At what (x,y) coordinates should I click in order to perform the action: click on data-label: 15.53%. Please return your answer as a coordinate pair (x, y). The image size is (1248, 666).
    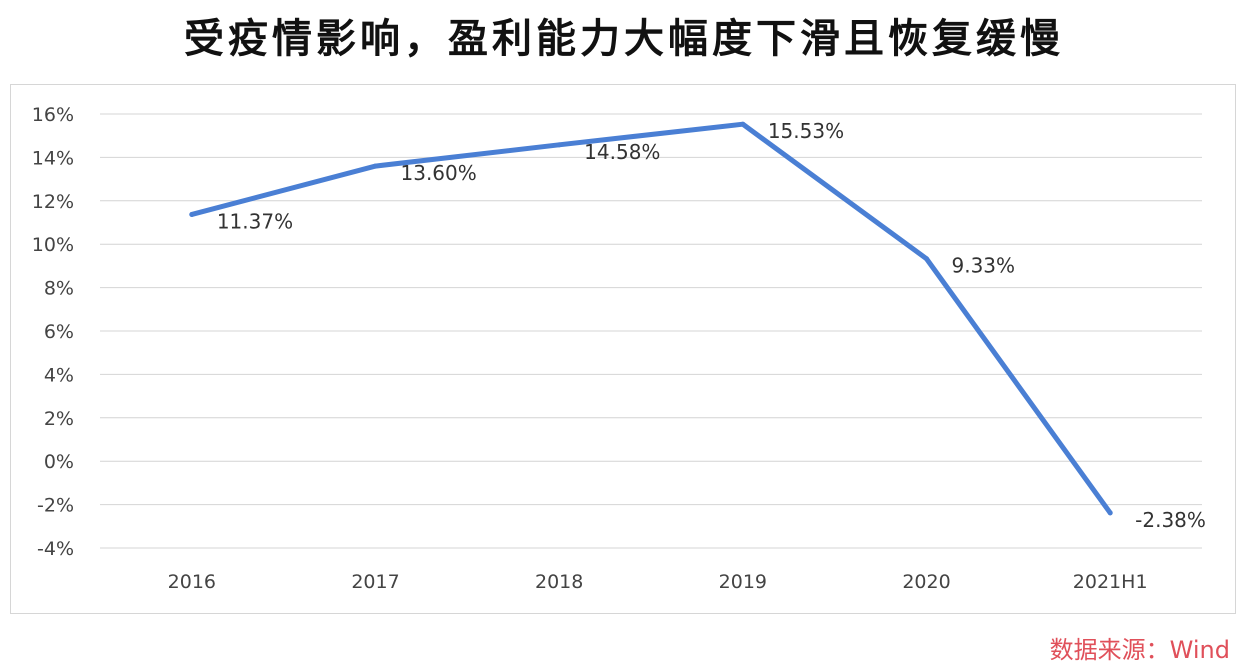
    Looking at the image, I should click on (806, 131).